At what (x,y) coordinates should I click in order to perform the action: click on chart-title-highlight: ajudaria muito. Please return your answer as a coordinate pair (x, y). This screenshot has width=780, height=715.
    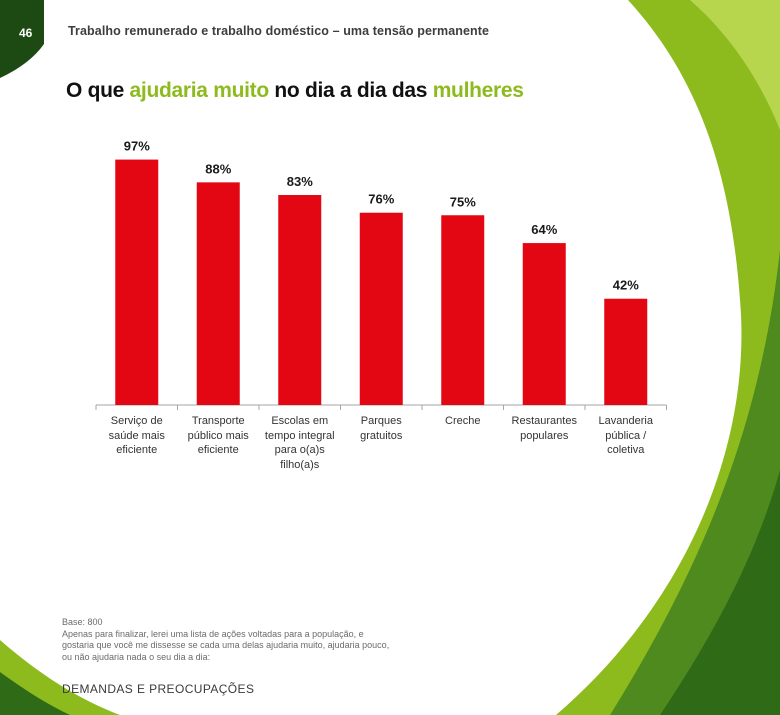
    Looking at the image, I should click on (199, 90).